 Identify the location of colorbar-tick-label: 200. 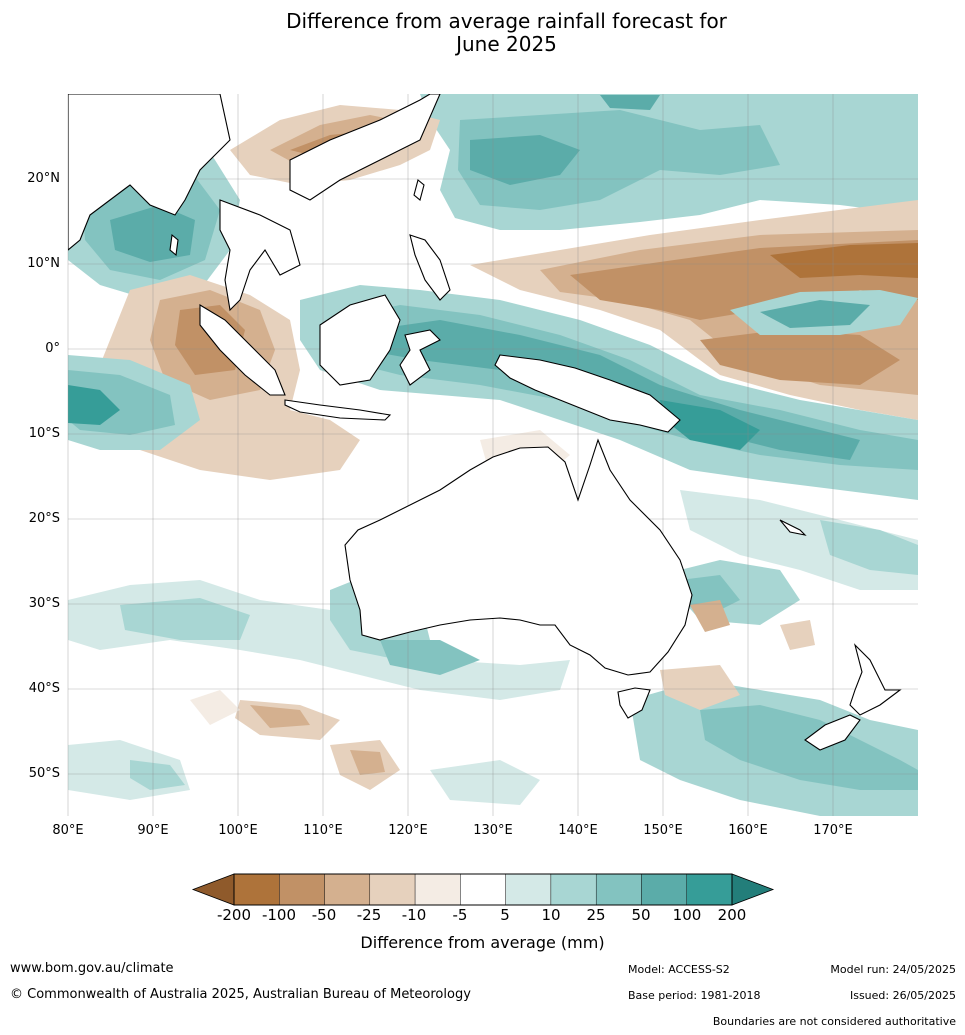
(732, 915).